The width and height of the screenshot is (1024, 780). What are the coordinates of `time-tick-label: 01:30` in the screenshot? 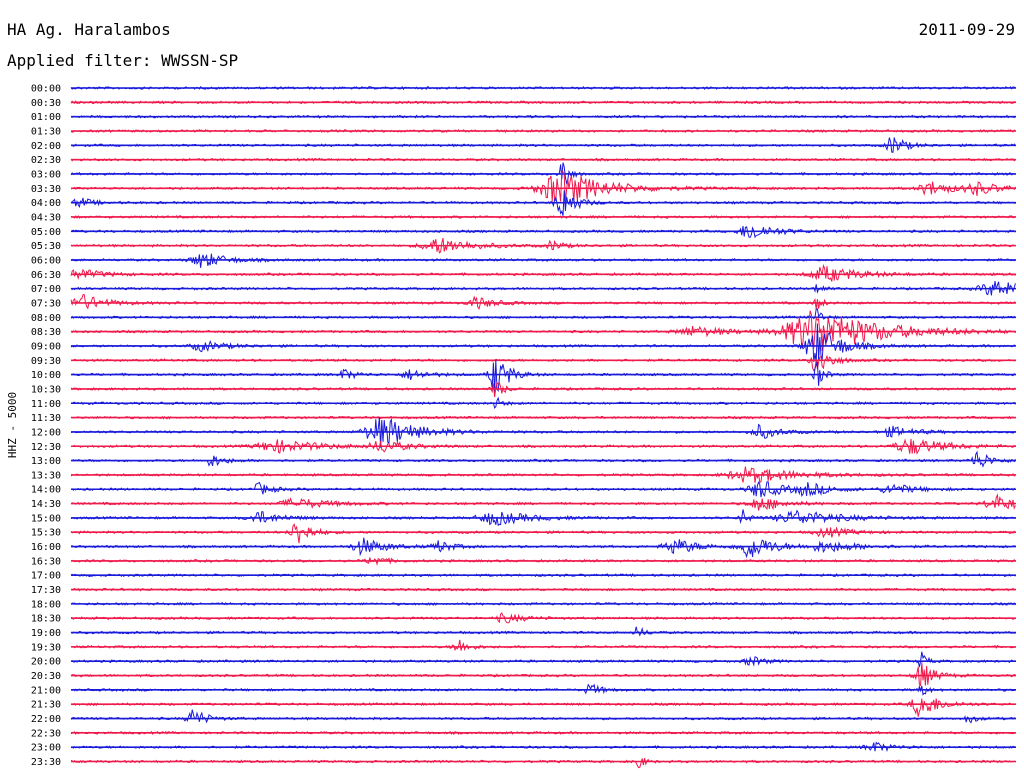 It's located at (46, 131).